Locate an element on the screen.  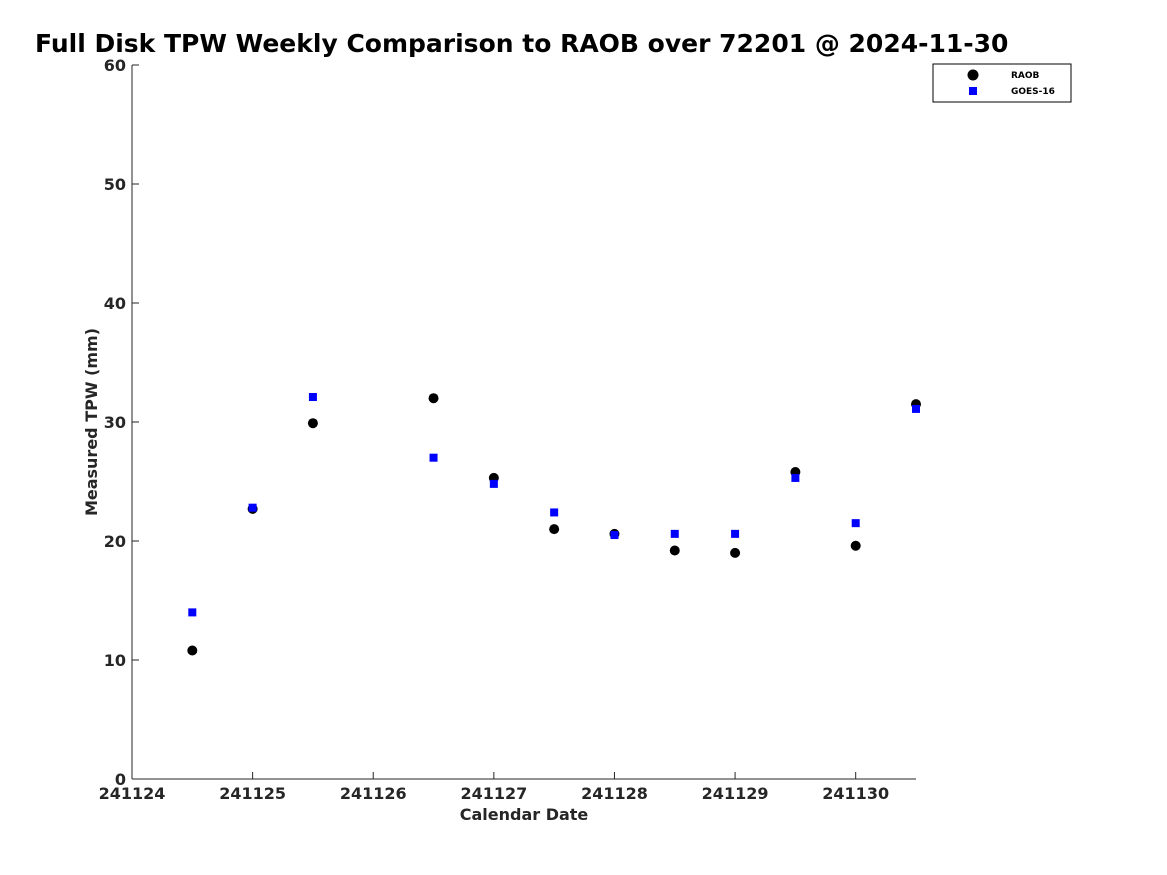
y-tick-label: 60 is located at coordinates (115, 65).